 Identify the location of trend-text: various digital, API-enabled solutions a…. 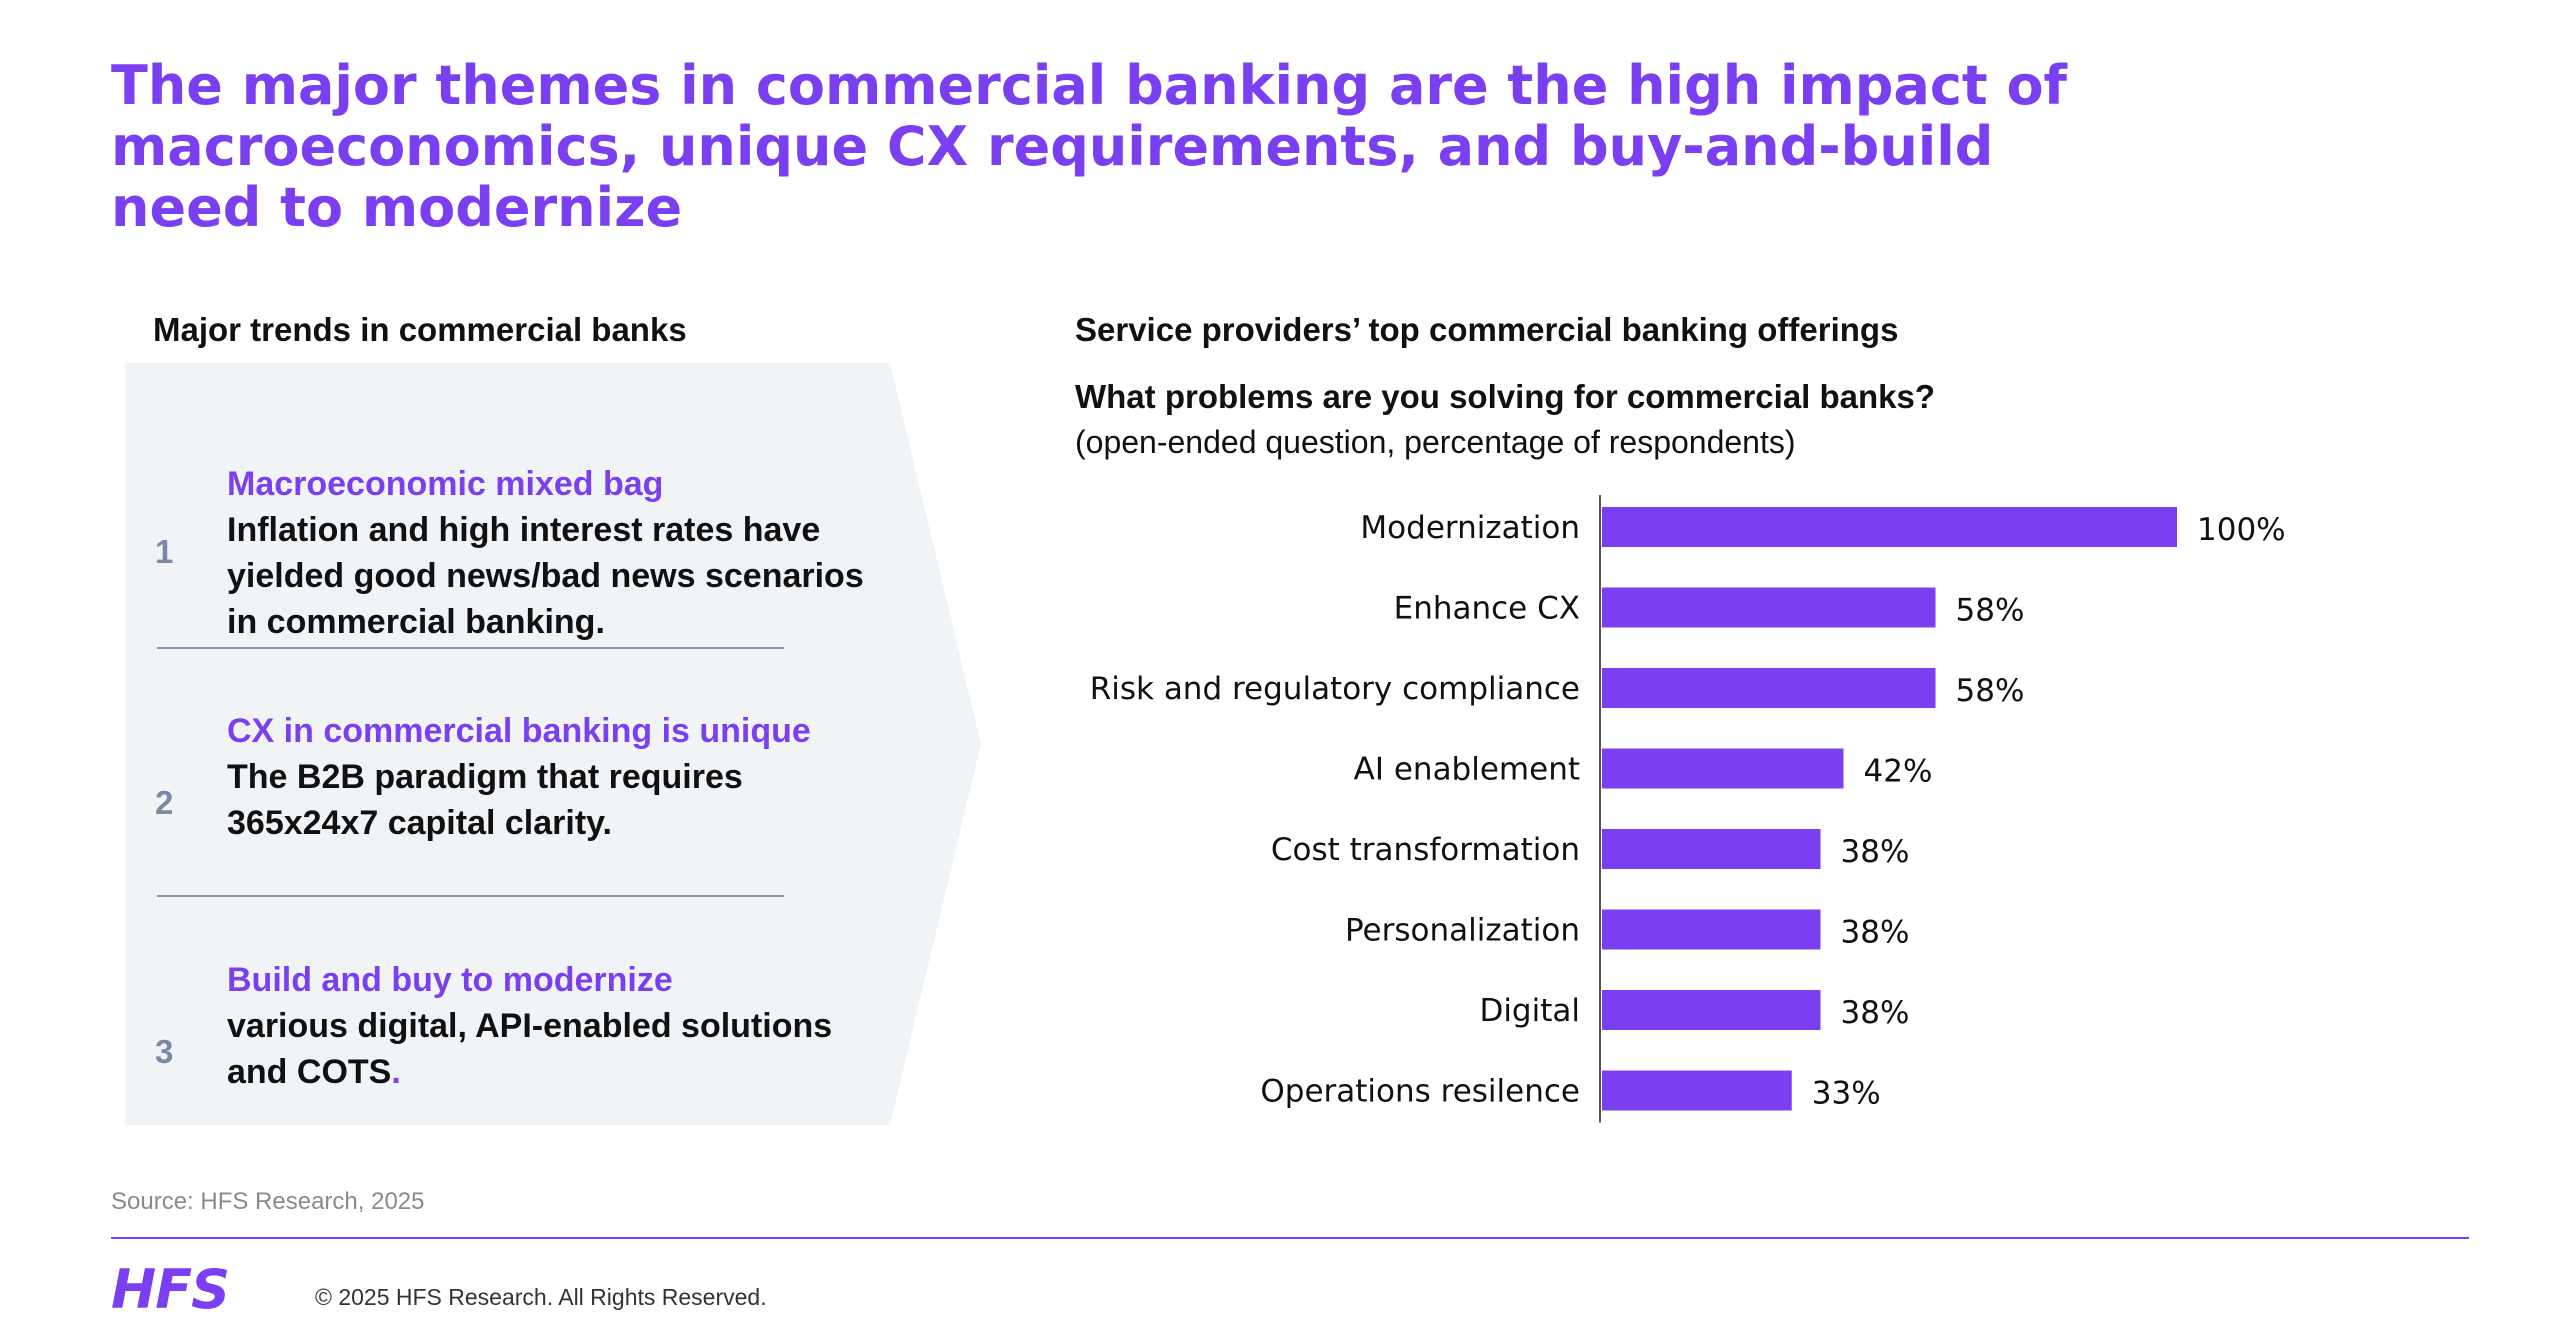
(530, 1049).